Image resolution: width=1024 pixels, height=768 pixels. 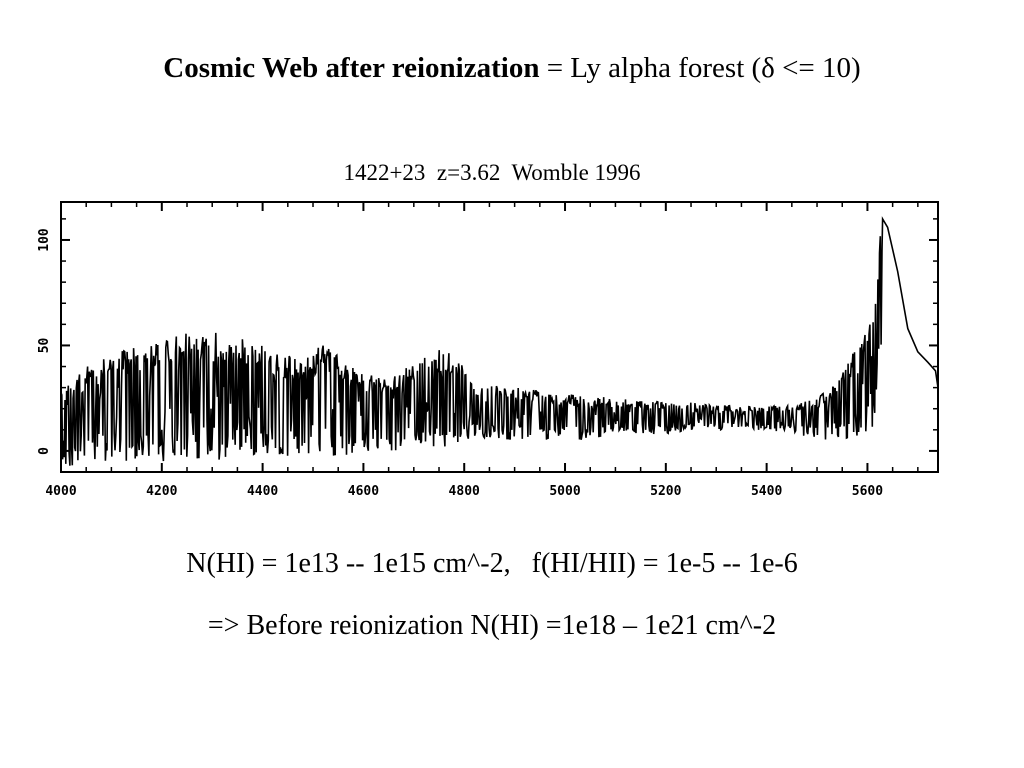 What do you see at coordinates (700, 68) in the screenshot?
I see `slide-title-rest: = Ly alpha forest (δ <= 10)` at bounding box center [700, 68].